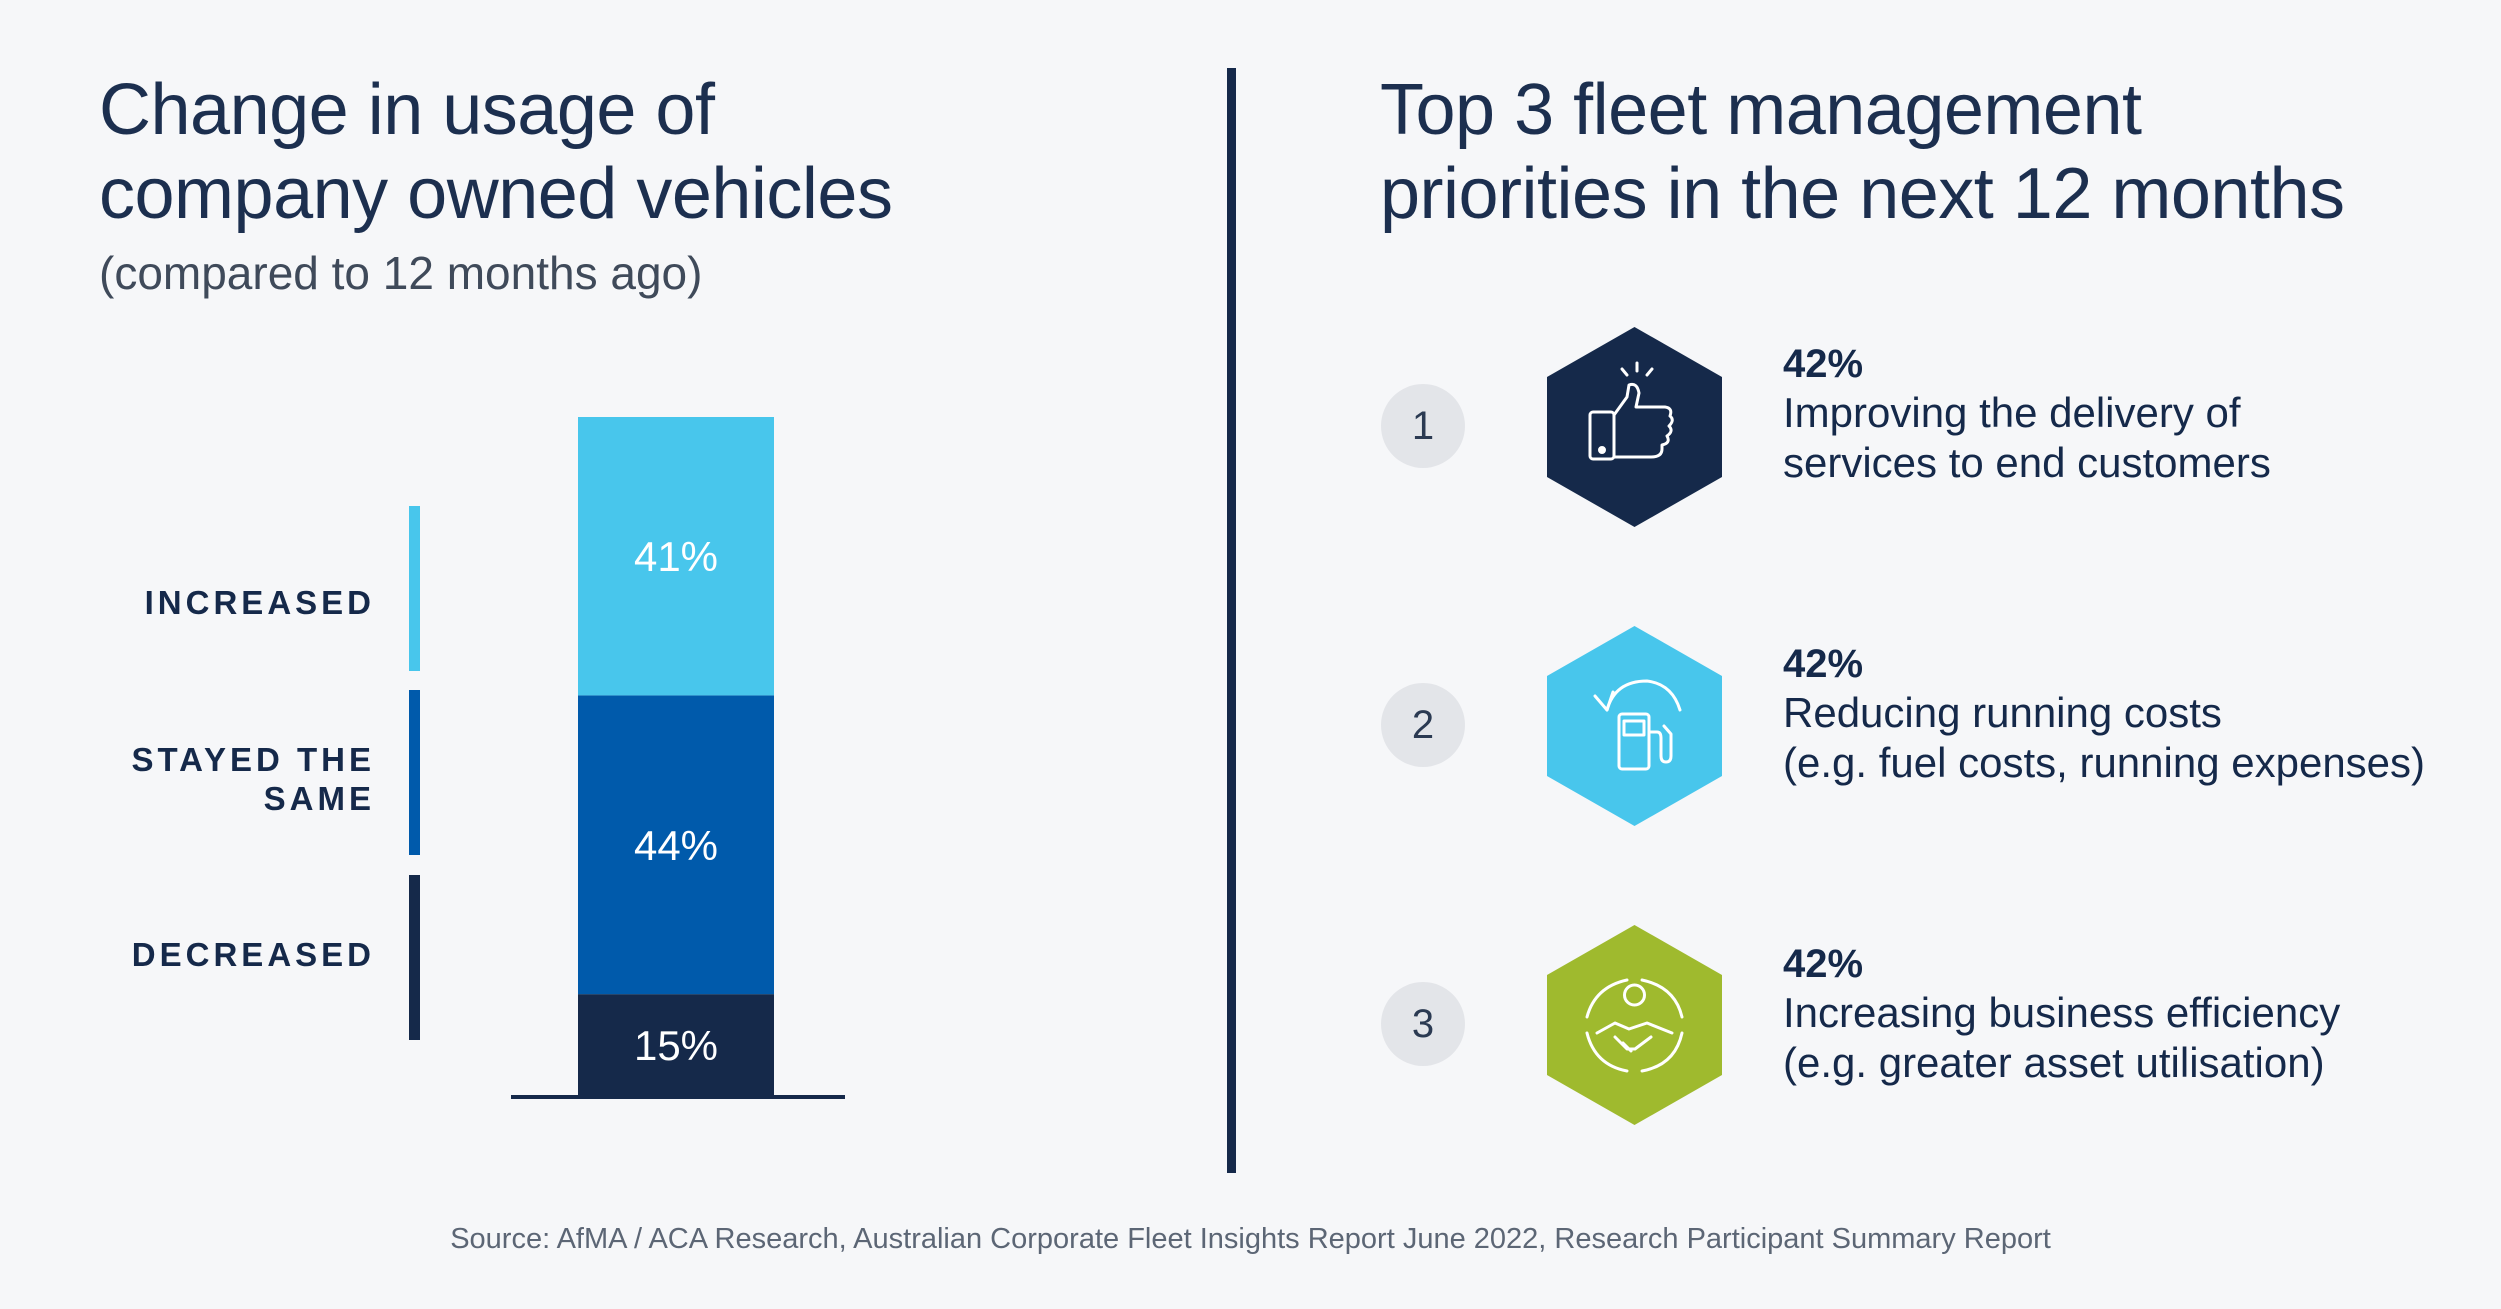 The height and width of the screenshot is (1309, 2501). Describe the element at coordinates (2027, 462) in the screenshot. I see `priority-1-line-2: services to end customers` at that location.